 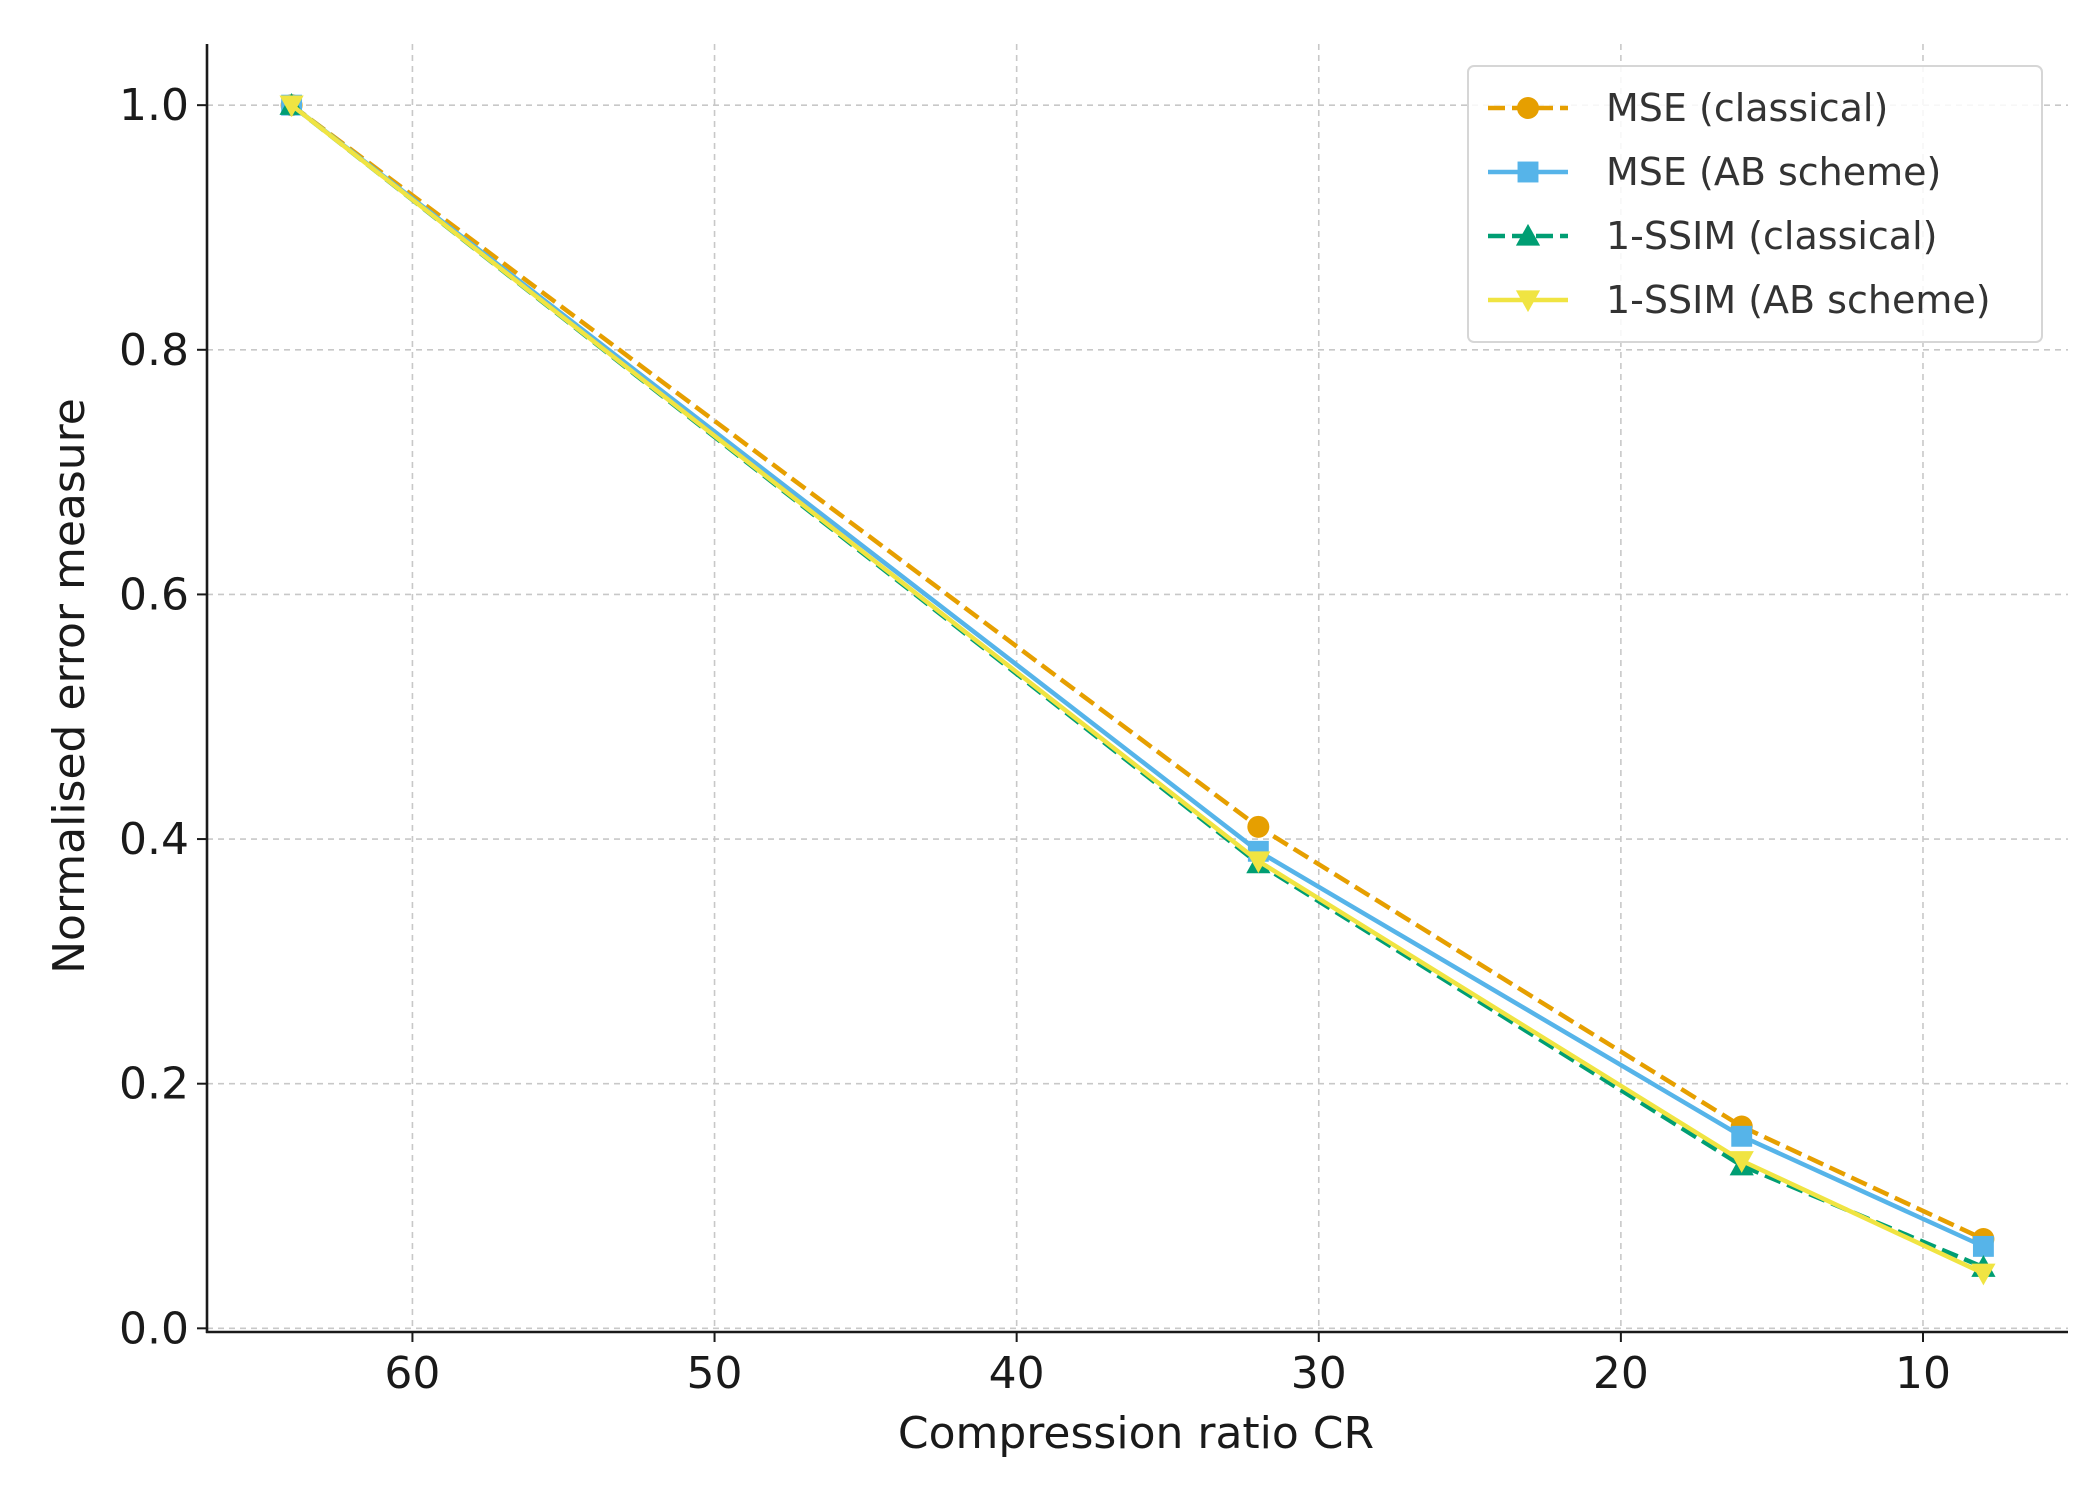 What do you see at coordinates (715, 1373) in the screenshot?
I see `x-tick-label: 50` at bounding box center [715, 1373].